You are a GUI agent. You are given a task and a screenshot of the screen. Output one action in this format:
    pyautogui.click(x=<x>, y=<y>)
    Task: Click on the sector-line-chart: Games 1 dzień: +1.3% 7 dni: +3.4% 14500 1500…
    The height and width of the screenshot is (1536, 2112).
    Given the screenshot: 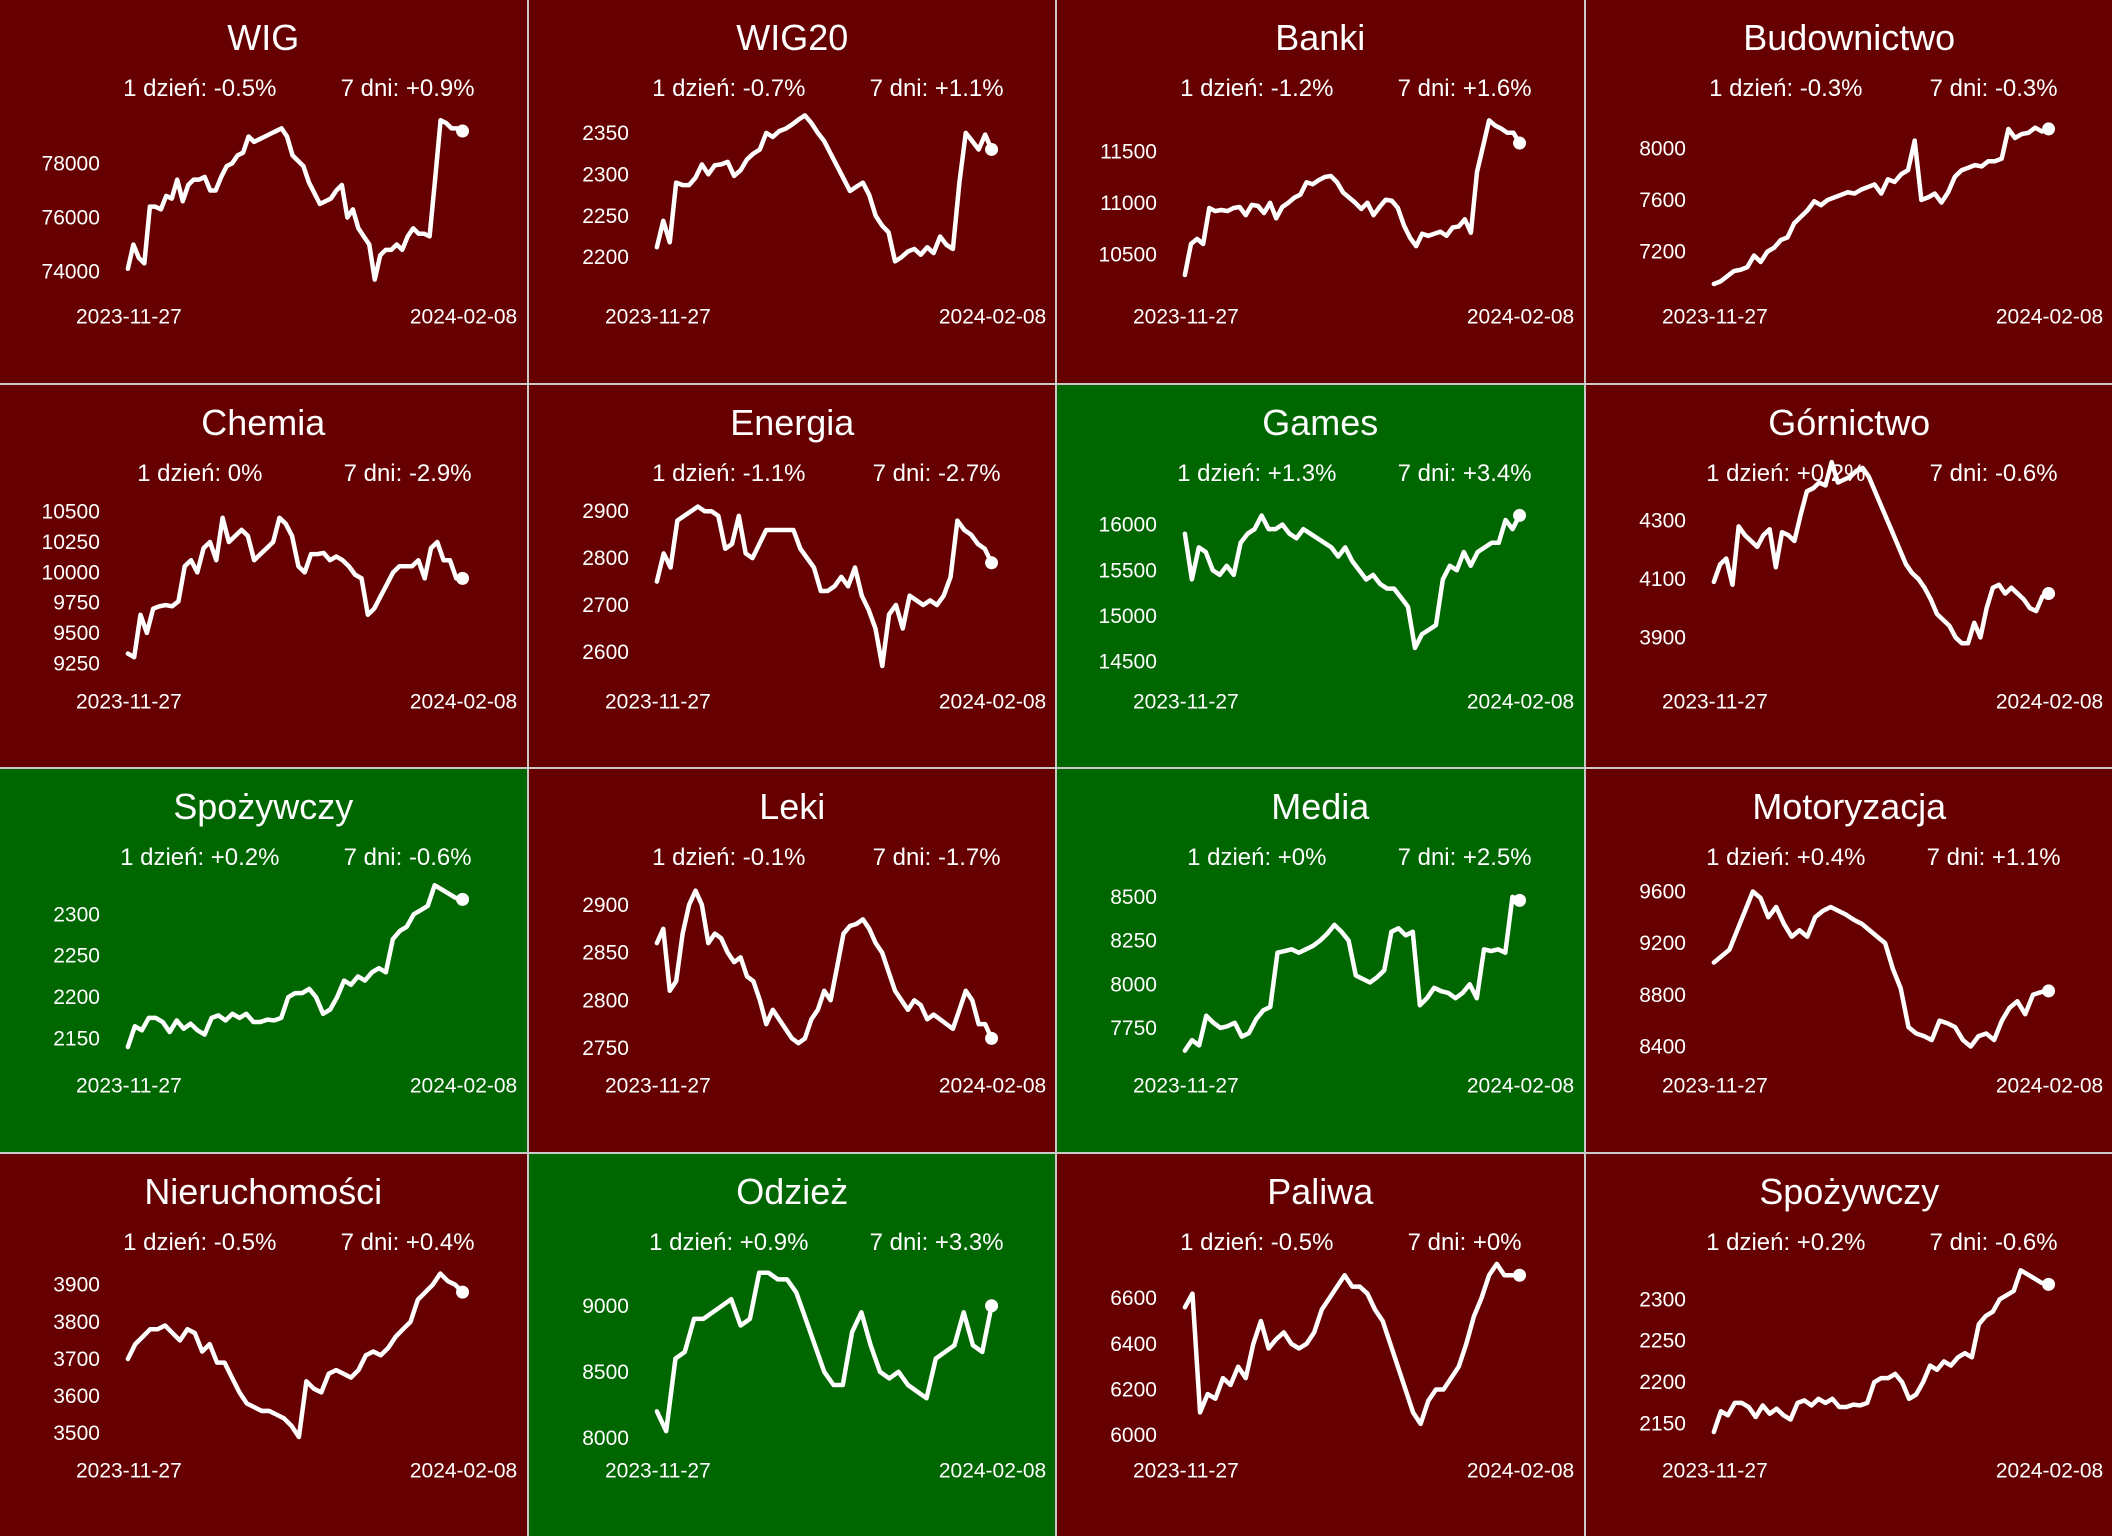 What is the action you would take?
    pyautogui.click(x=1337, y=557)
    